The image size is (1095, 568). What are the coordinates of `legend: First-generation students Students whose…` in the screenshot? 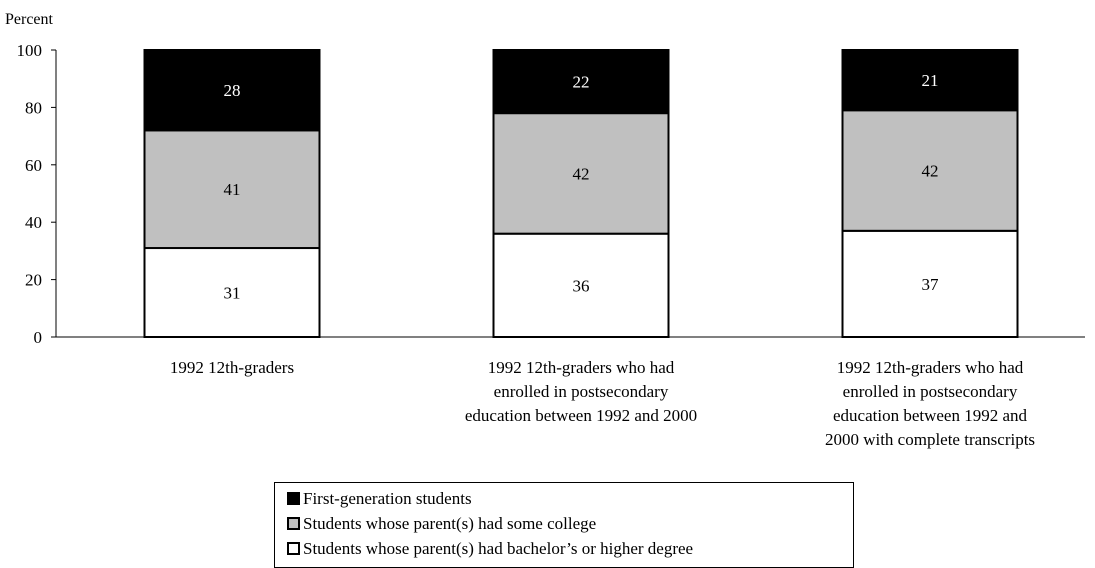 It's located at (564, 525).